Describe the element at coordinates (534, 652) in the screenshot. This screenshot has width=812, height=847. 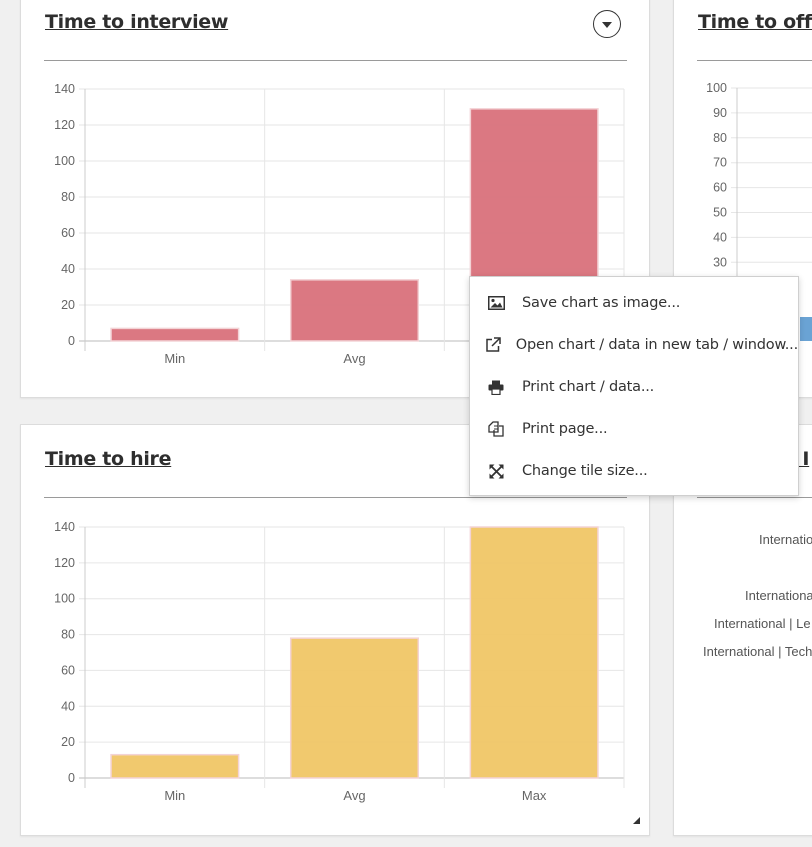
I see `bar-max` at that location.